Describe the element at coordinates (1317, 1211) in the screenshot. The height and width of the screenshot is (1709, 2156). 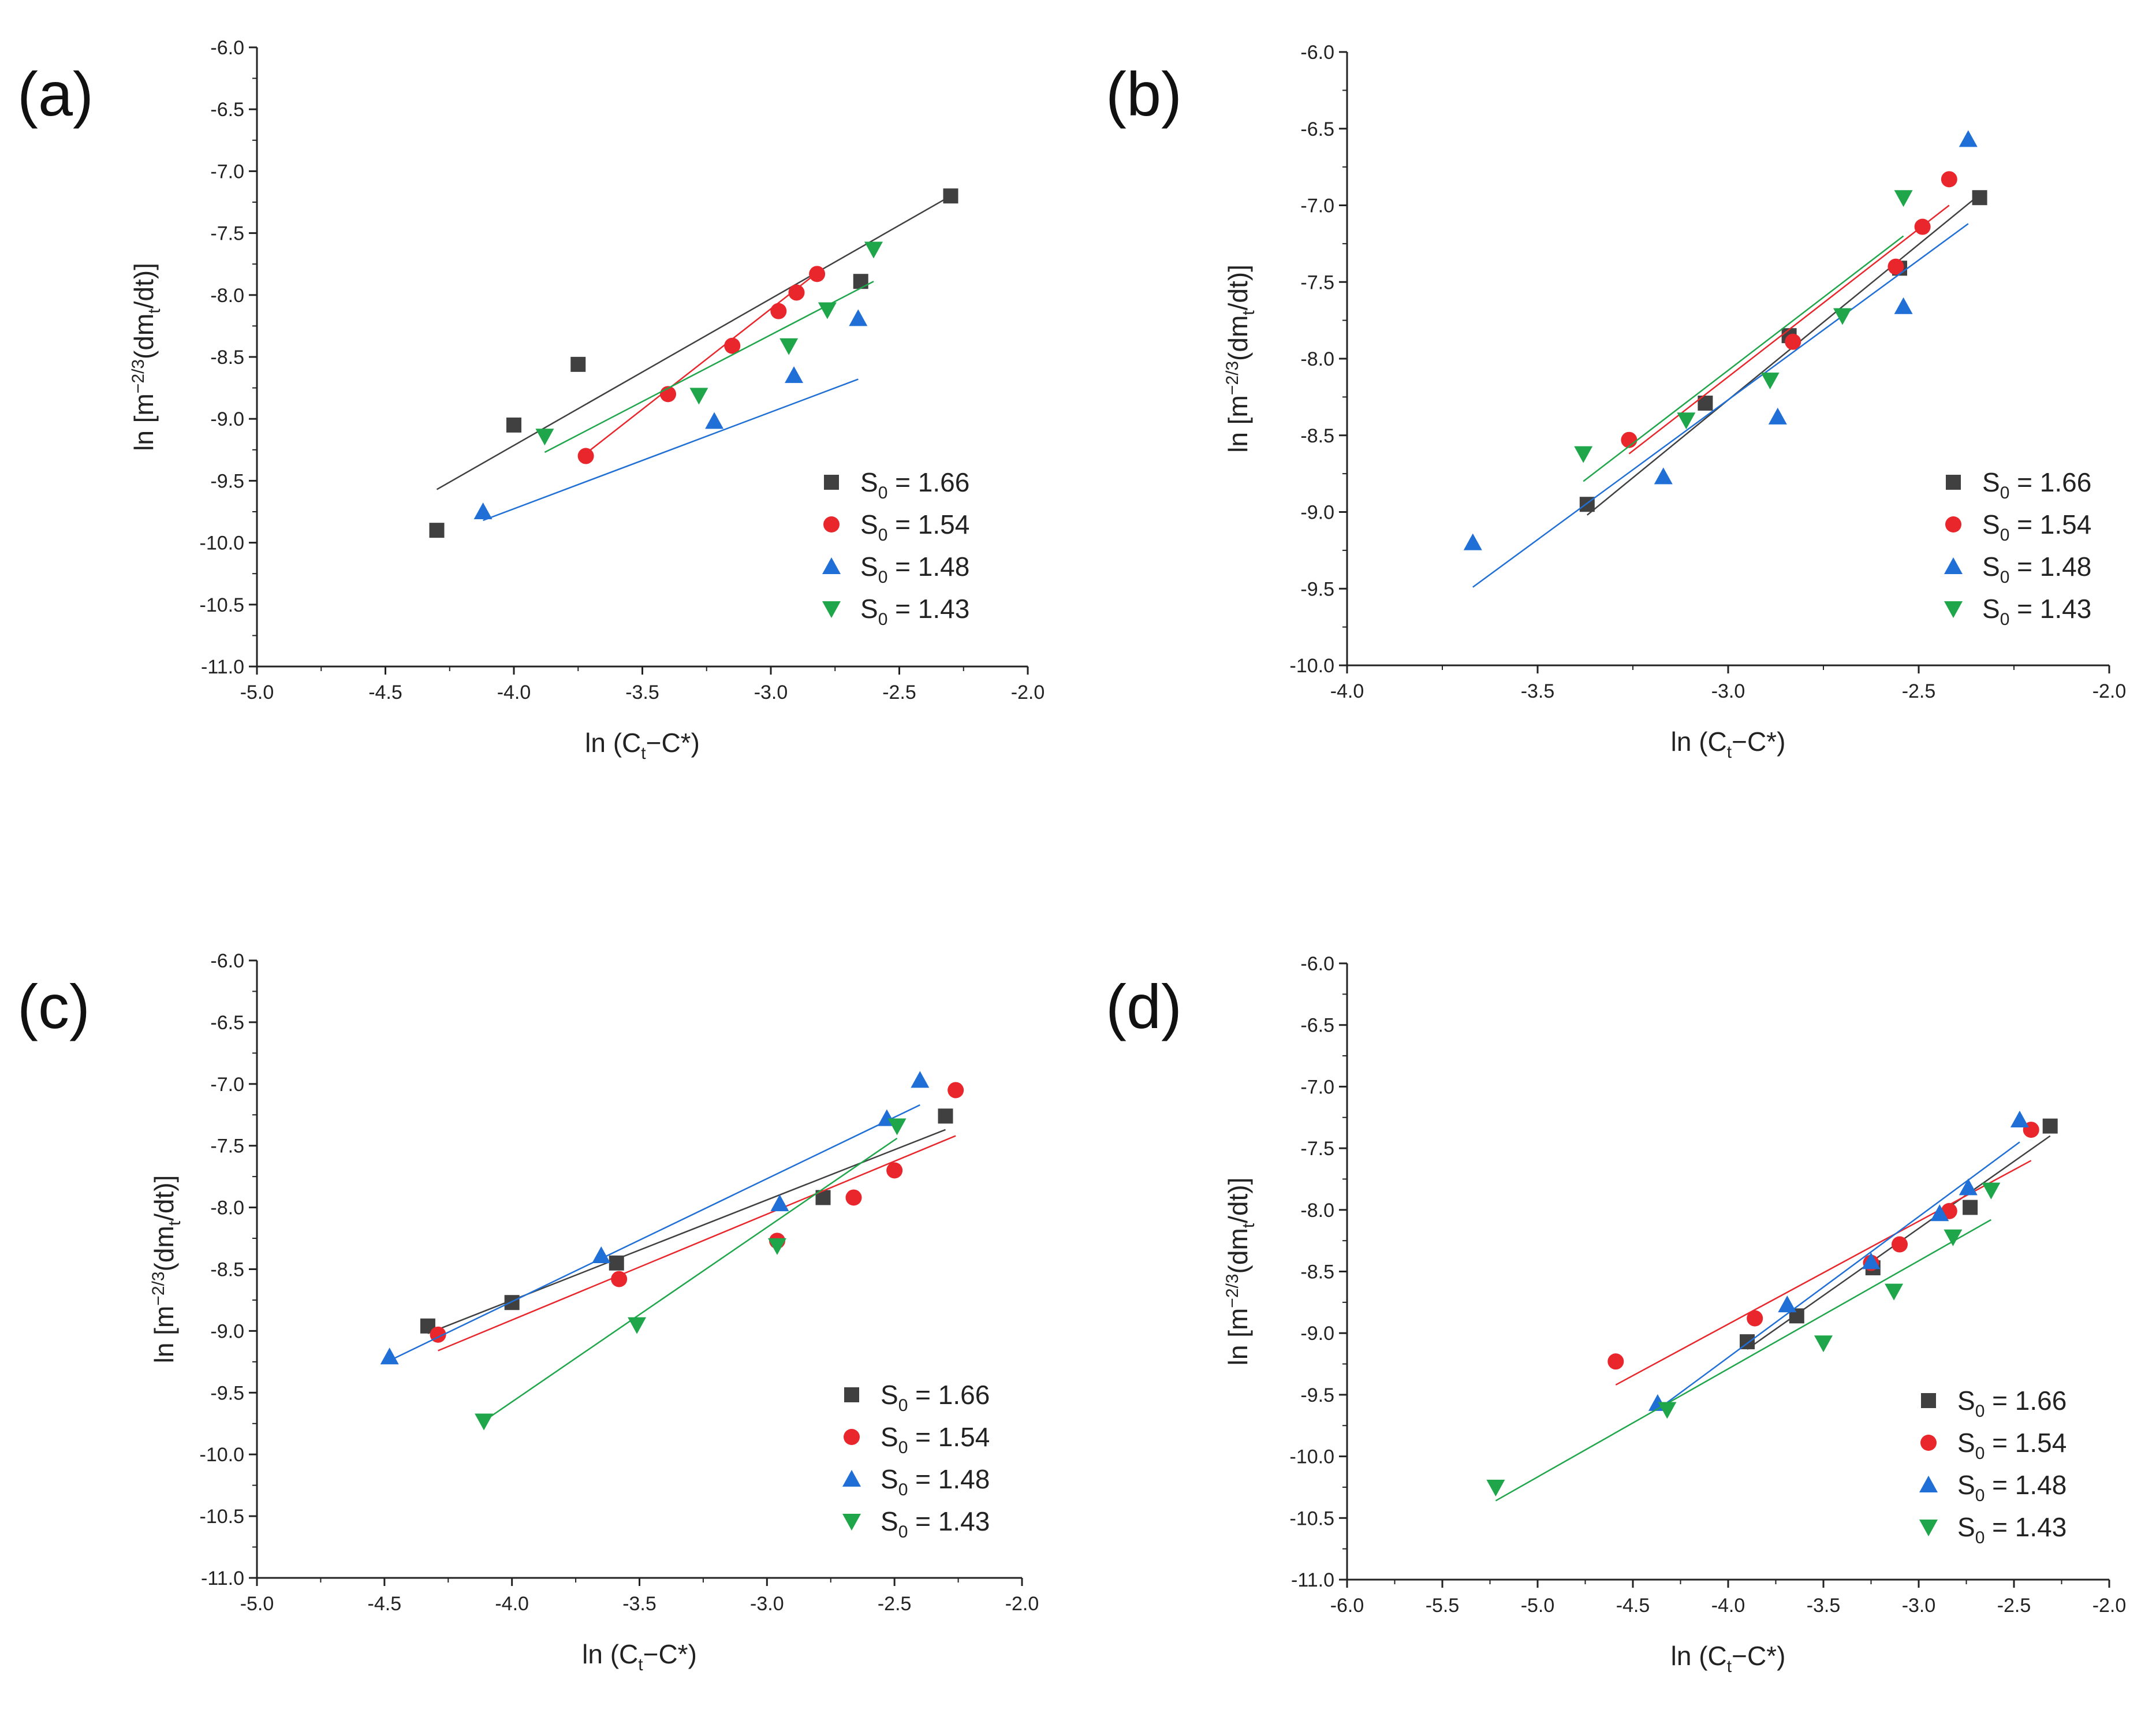
I see `y-tick-label: -8.0` at that location.